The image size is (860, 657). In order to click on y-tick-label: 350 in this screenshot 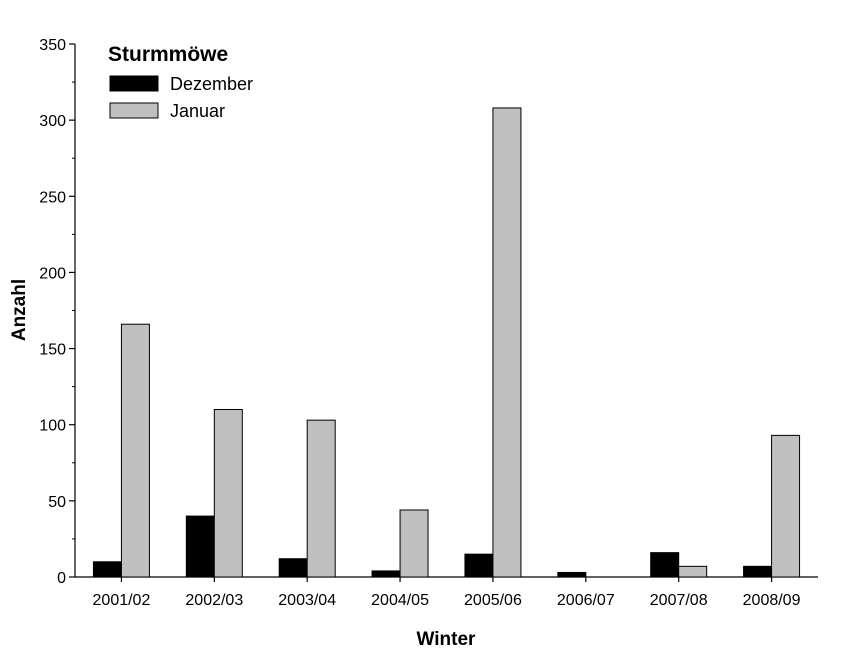, I will do `click(52, 45)`.